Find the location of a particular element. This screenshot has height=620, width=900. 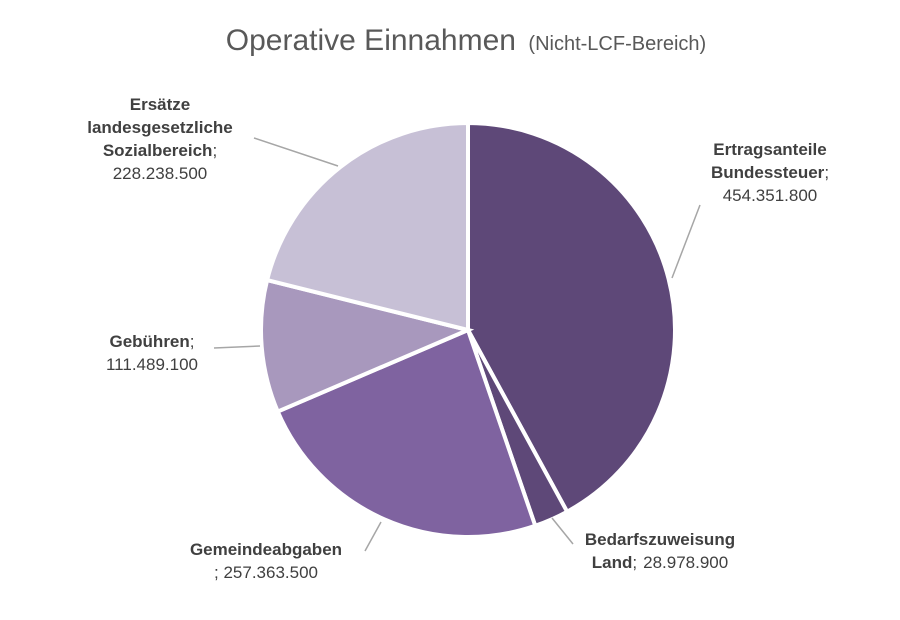

data-label-name-0-1: Bundessteuer; is located at coordinates (770, 172).